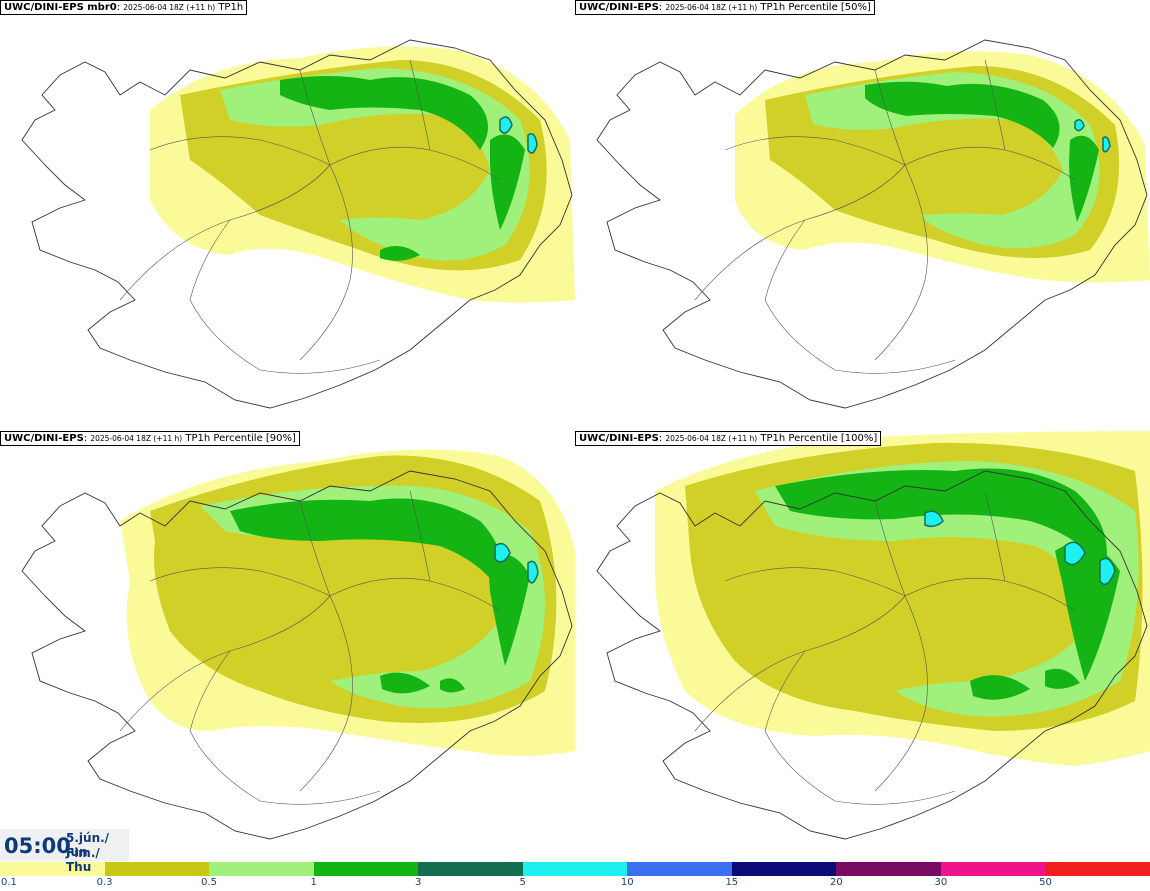  What do you see at coordinates (418, 882) in the screenshot?
I see `color-scale-label: 3` at bounding box center [418, 882].